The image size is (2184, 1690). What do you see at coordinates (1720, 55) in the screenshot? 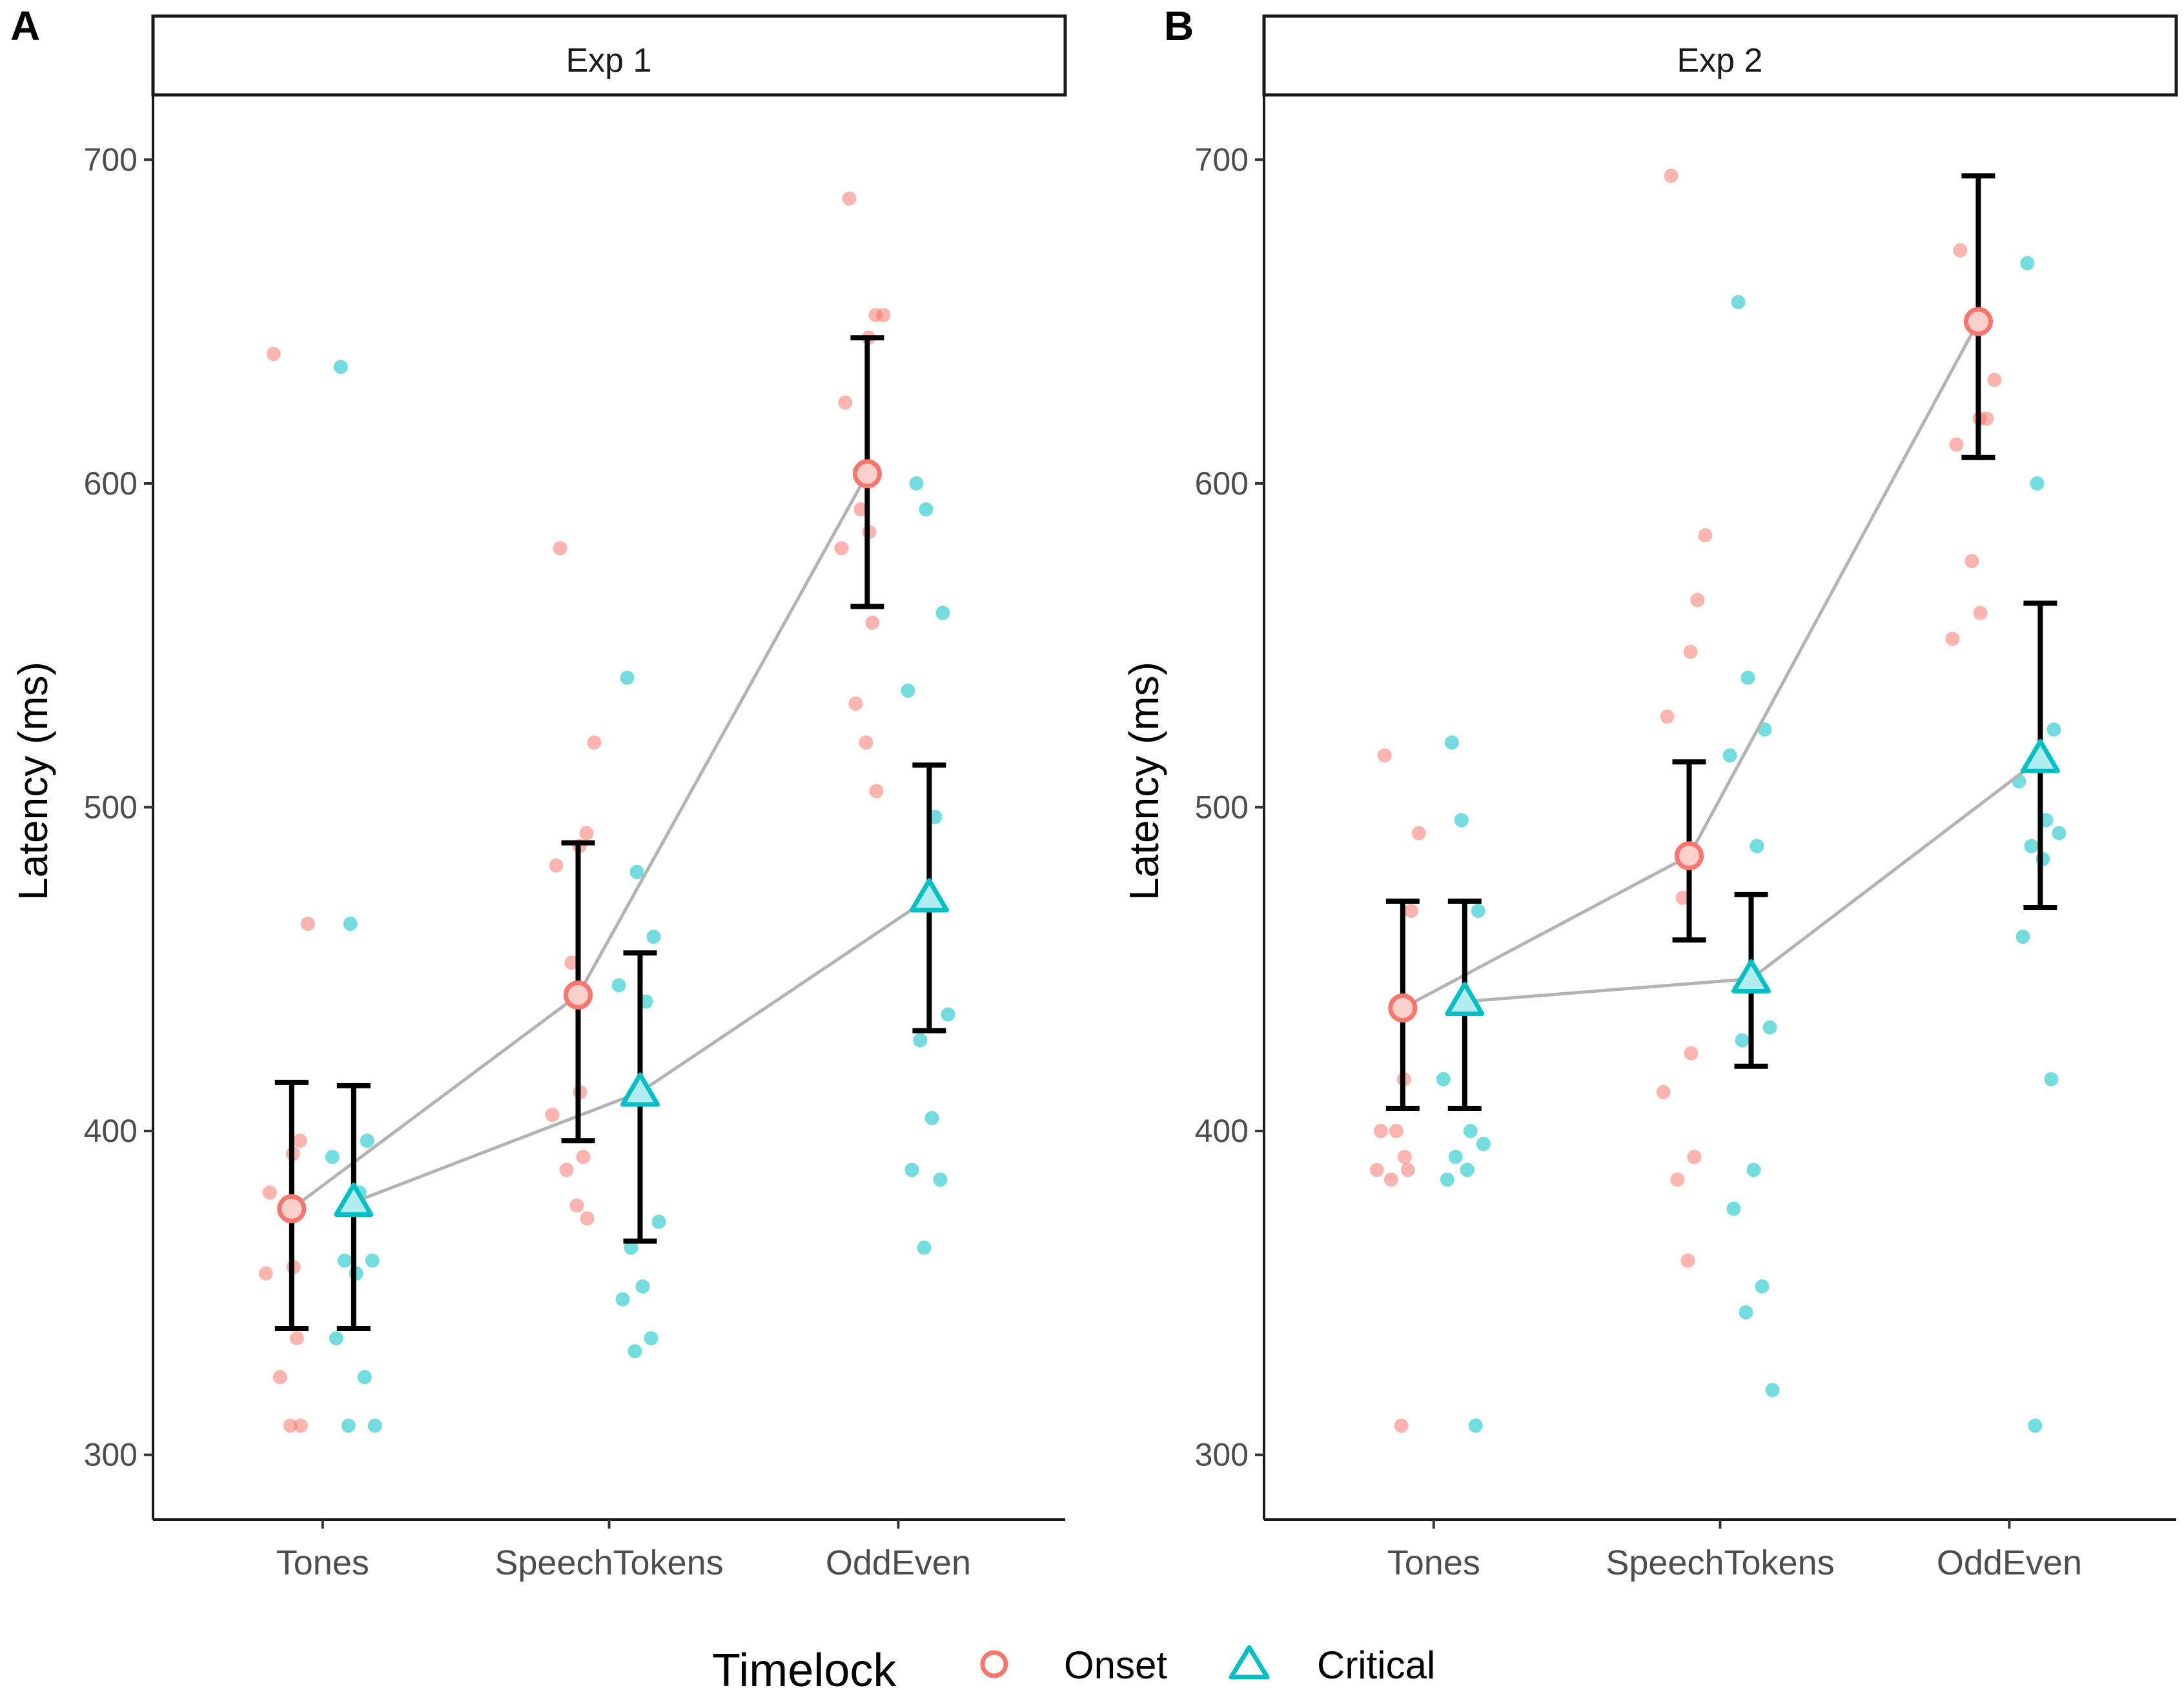
I see `strip-exp2` at bounding box center [1720, 55].